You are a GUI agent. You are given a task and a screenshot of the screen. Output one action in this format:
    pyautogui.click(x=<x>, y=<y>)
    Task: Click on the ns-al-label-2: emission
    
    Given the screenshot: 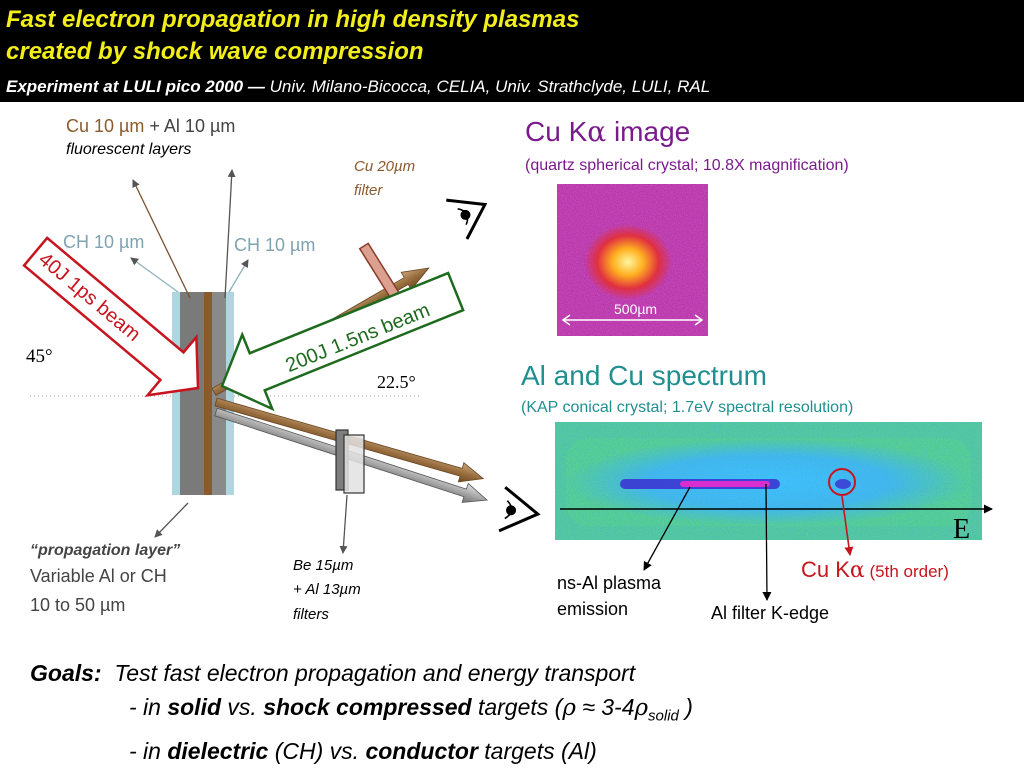 What is the action you would take?
    pyautogui.click(x=593, y=609)
    